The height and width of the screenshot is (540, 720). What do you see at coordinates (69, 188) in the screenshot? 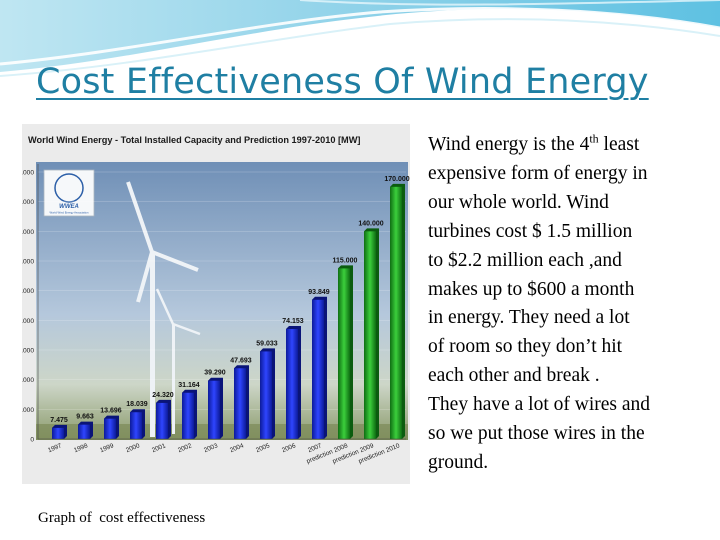
I see `wwea-logo-mark` at bounding box center [69, 188].